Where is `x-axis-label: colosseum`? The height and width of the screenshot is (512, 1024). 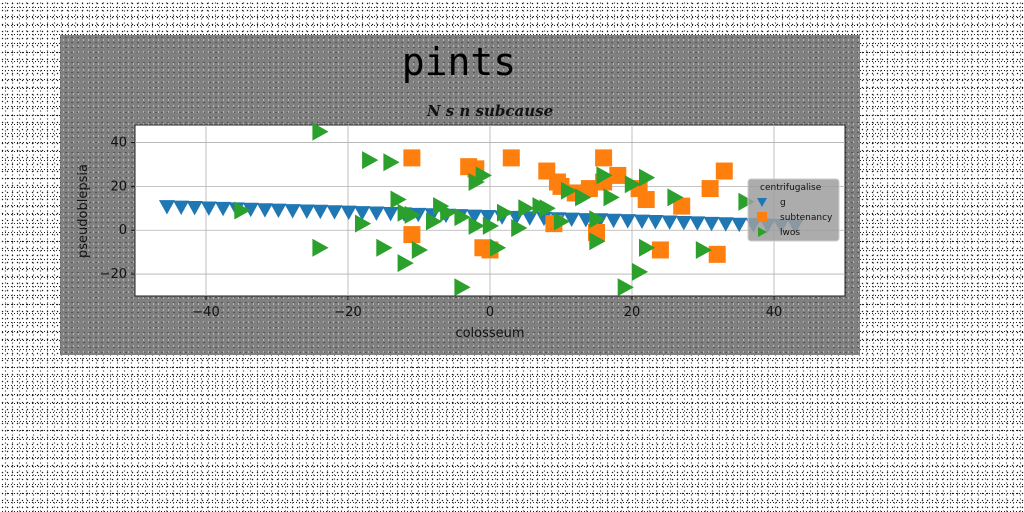
x-axis-label: colosseum is located at coordinates (489, 333).